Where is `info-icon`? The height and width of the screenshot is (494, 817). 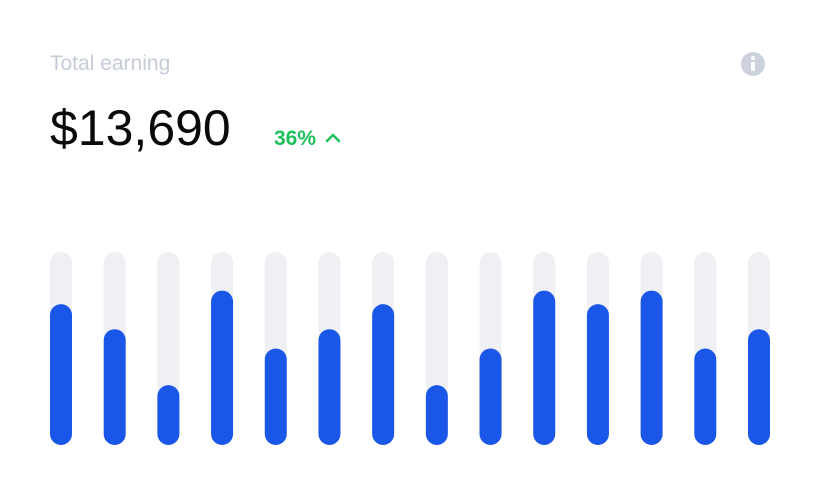
info-icon is located at coordinates (753, 64).